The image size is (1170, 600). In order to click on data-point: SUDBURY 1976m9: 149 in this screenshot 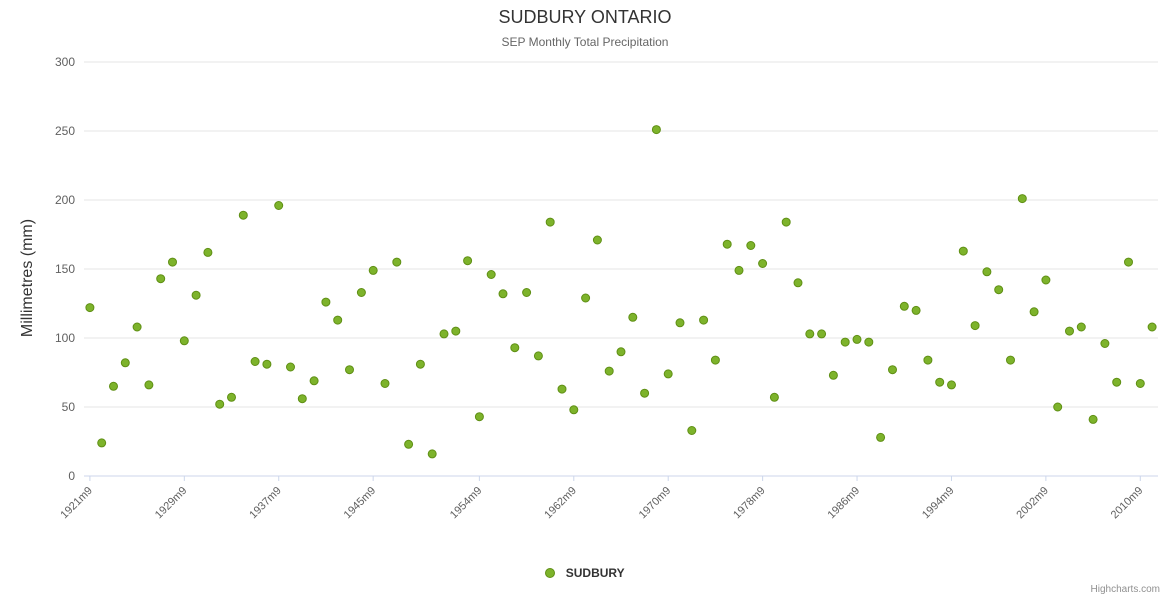, I will do `click(739, 270)`.